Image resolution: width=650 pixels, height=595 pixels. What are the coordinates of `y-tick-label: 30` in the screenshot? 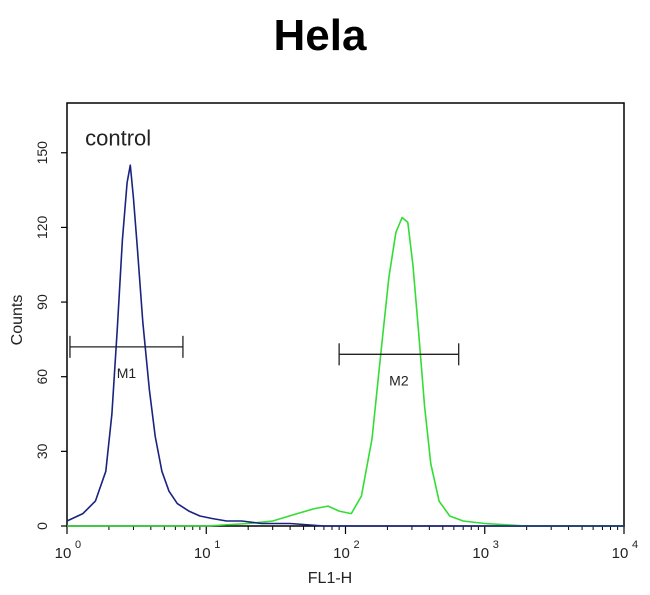 It's located at (42, 451).